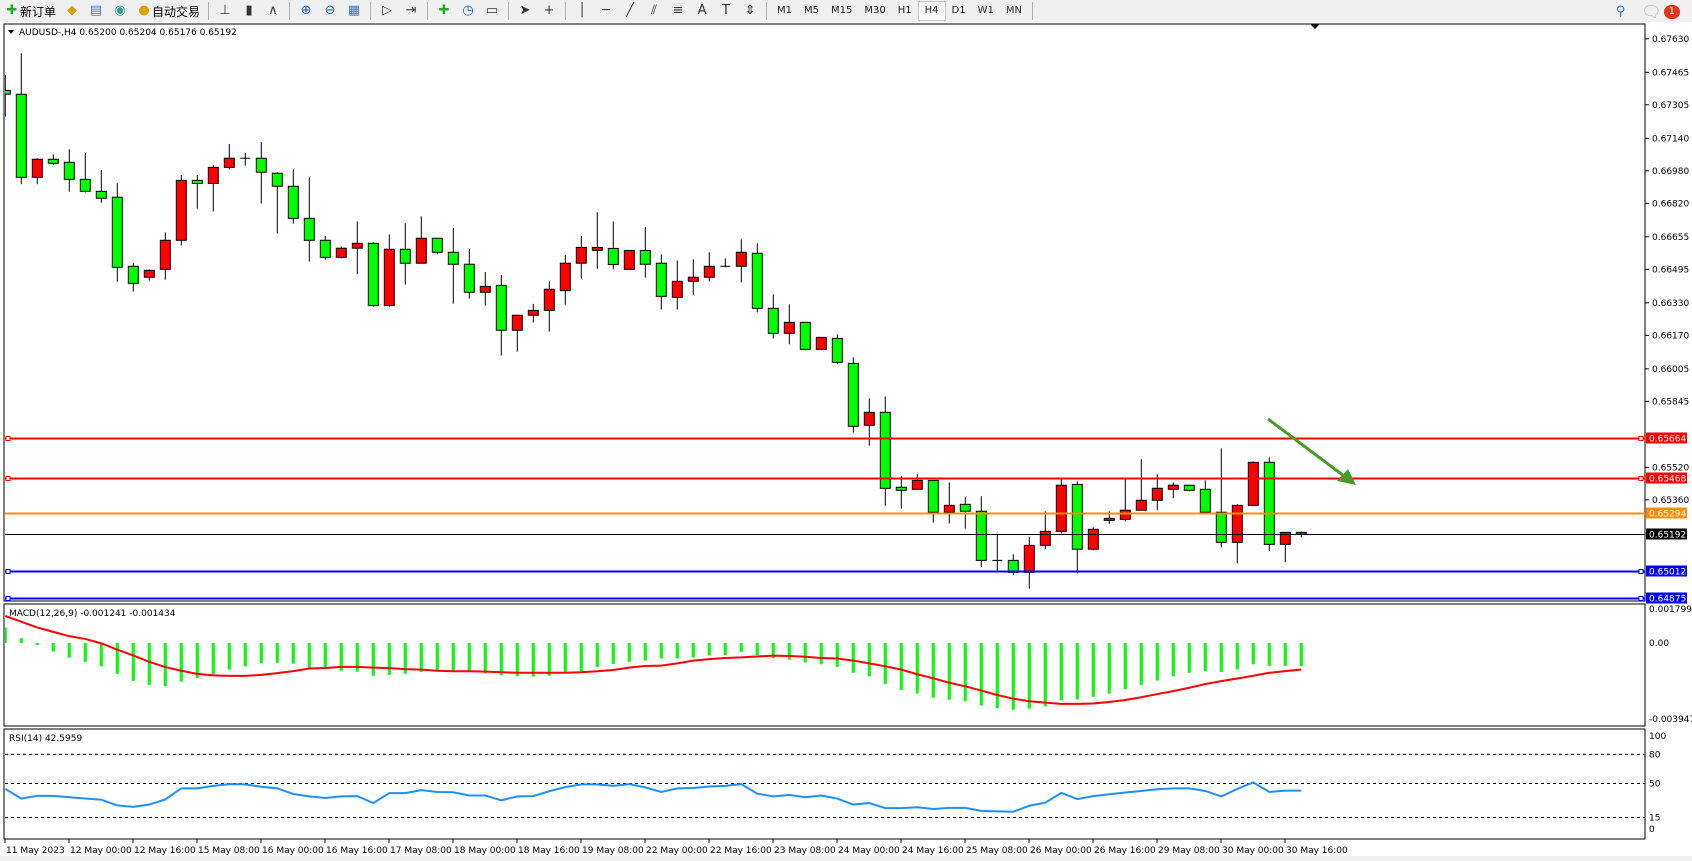 This screenshot has width=1692, height=861. What do you see at coordinates (468, 11) in the screenshot?
I see `periods-button: ◷` at bounding box center [468, 11].